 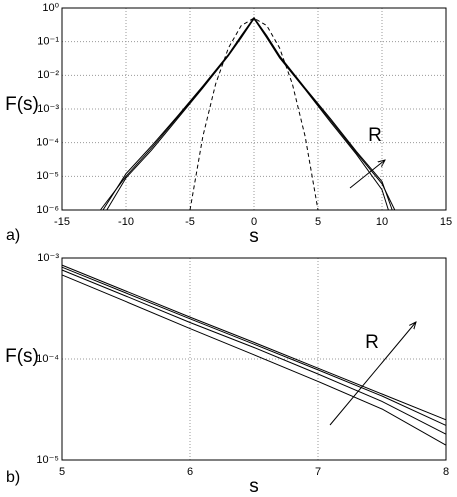 What do you see at coordinates (126, 222) in the screenshot?
I see `x-tick-label: -10` at bounding box center [126, 222].